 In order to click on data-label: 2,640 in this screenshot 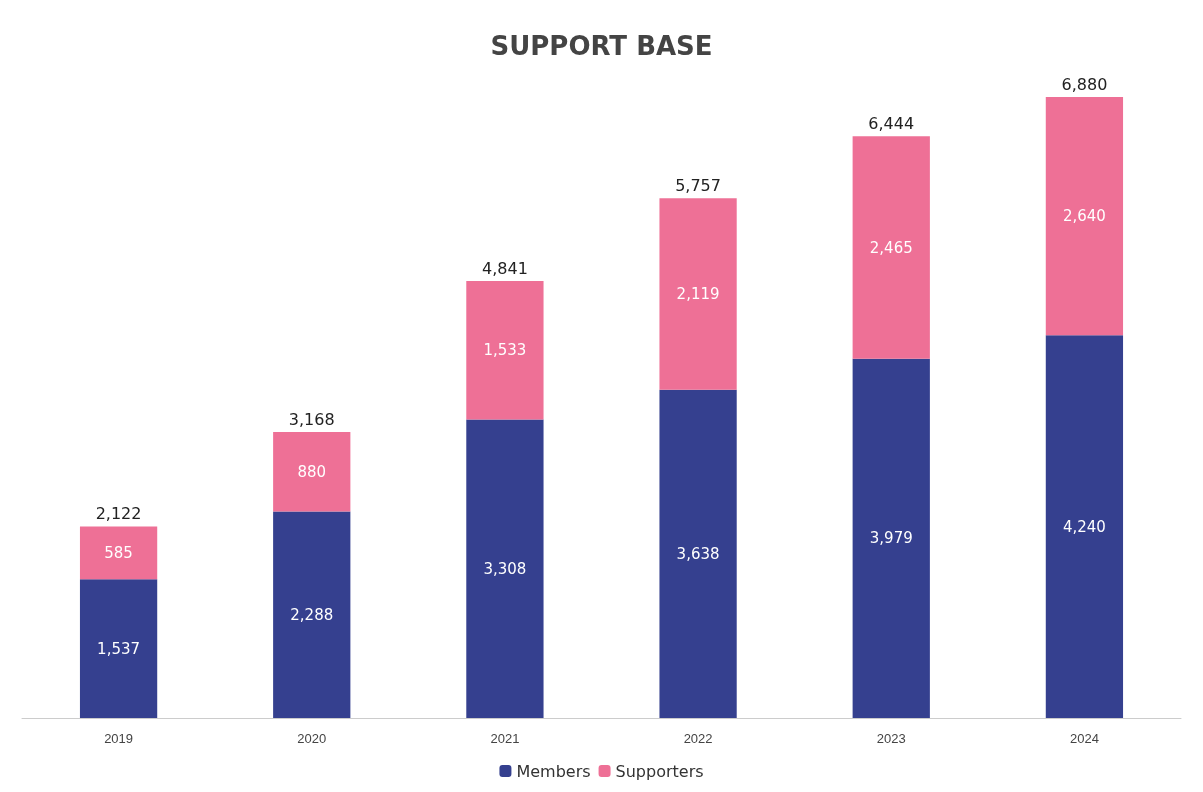, I will do `click(1084, 216)`.